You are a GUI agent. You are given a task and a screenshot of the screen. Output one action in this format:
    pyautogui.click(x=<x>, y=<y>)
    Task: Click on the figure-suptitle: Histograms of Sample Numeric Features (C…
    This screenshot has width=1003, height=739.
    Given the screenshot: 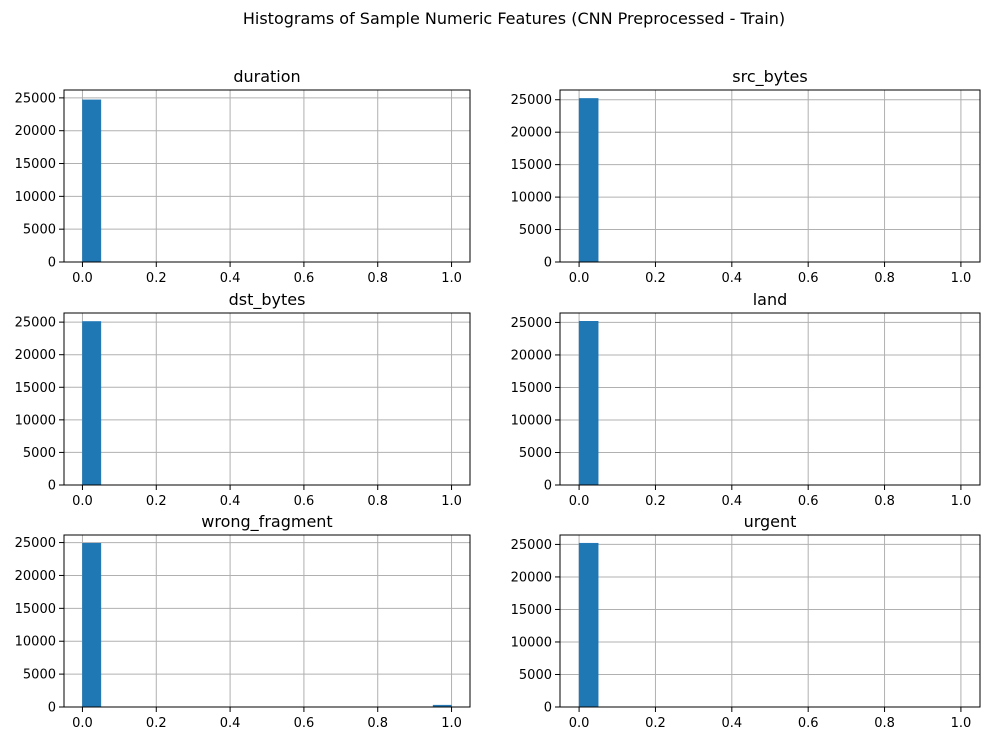 What is the action you would take?
    pyautogui.click(x=514, y=18)
    